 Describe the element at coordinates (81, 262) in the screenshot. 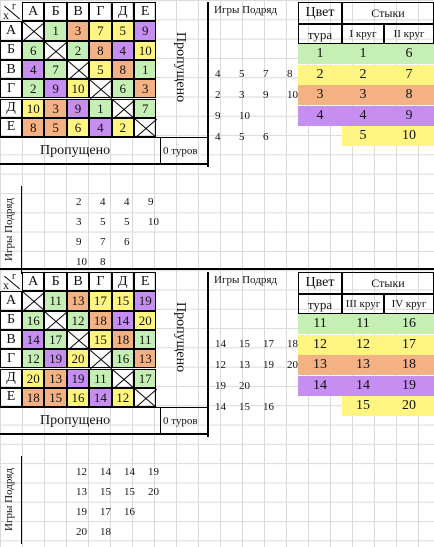

I see `games-in-row-bottom-value: 10` at that location.